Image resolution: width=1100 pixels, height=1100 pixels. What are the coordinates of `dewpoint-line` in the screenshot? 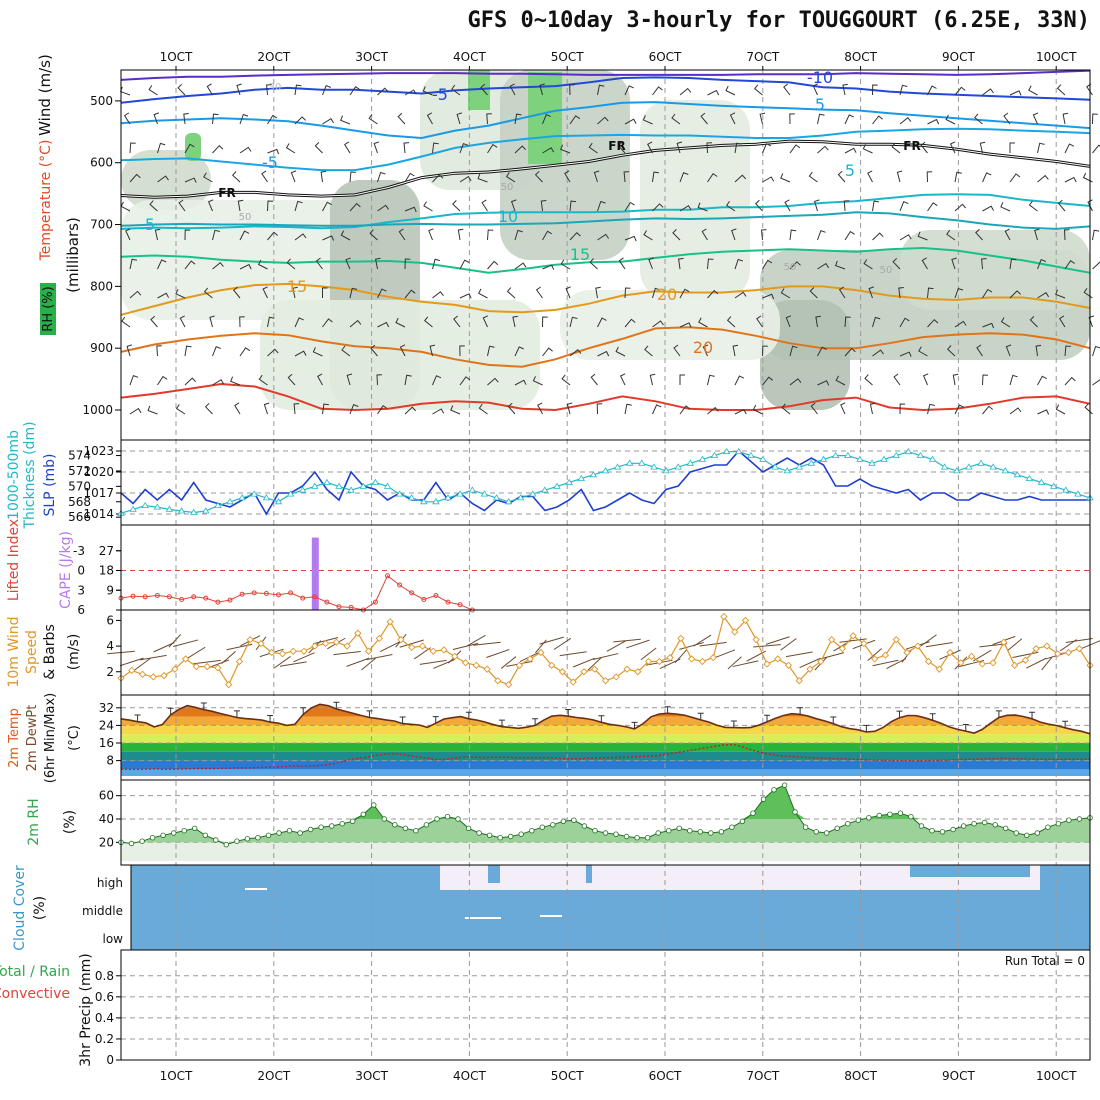 It's located at (605, 757).